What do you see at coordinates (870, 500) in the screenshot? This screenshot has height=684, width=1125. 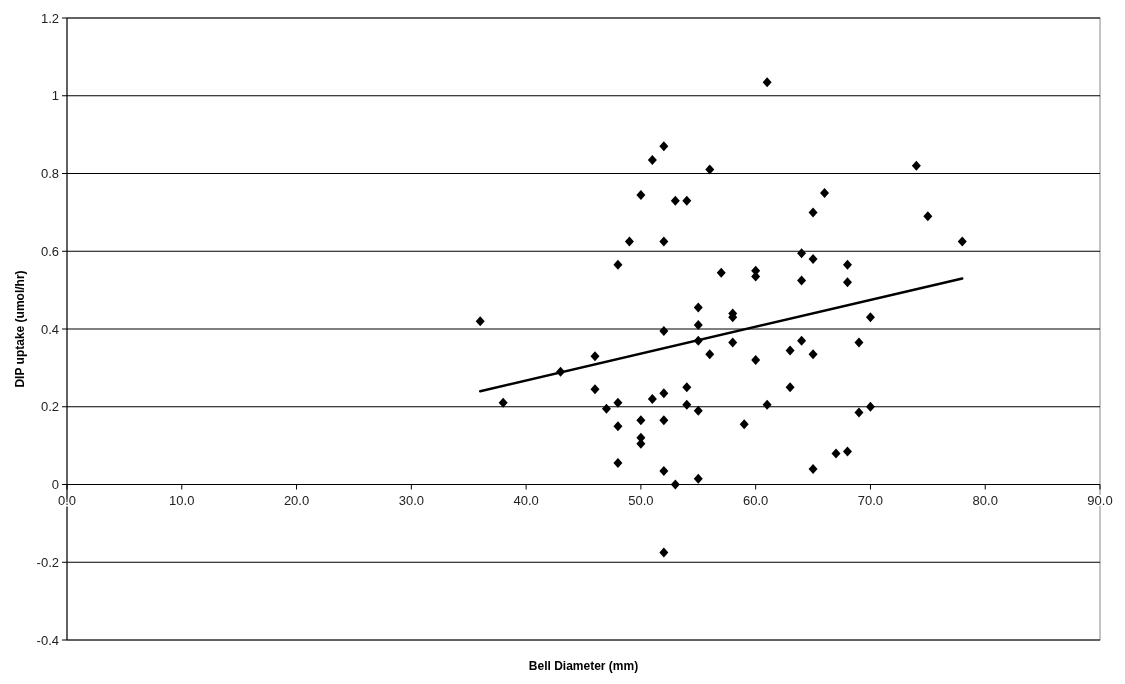 I see `x-tick-label: 70.0` at bounding box center [870, 500].